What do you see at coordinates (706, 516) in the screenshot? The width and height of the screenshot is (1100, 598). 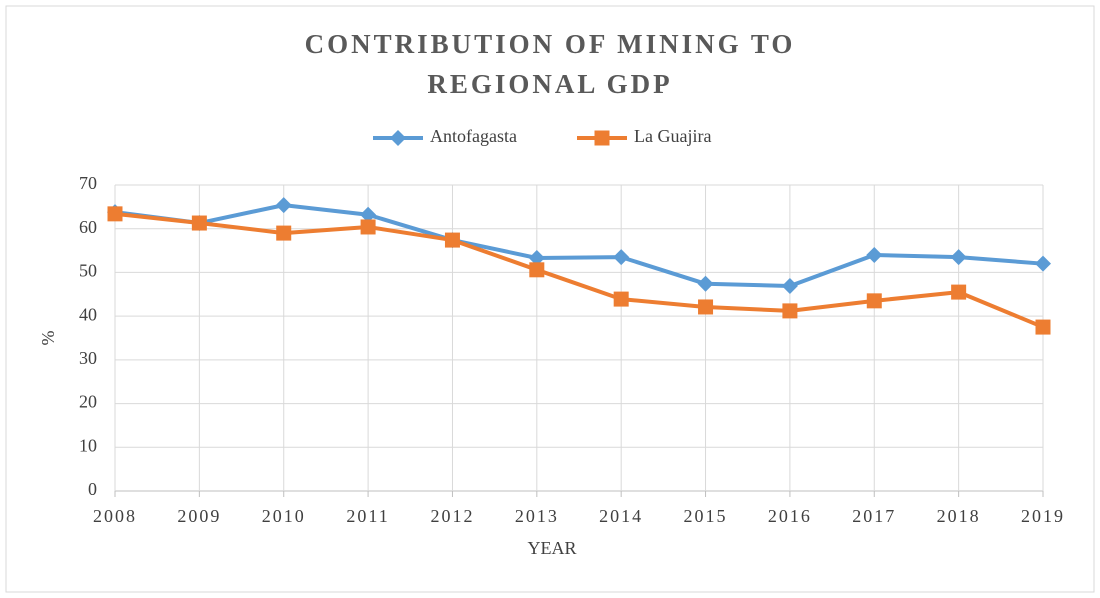 I see `x-tick-label: 2015` at bounding box center [706, 516].